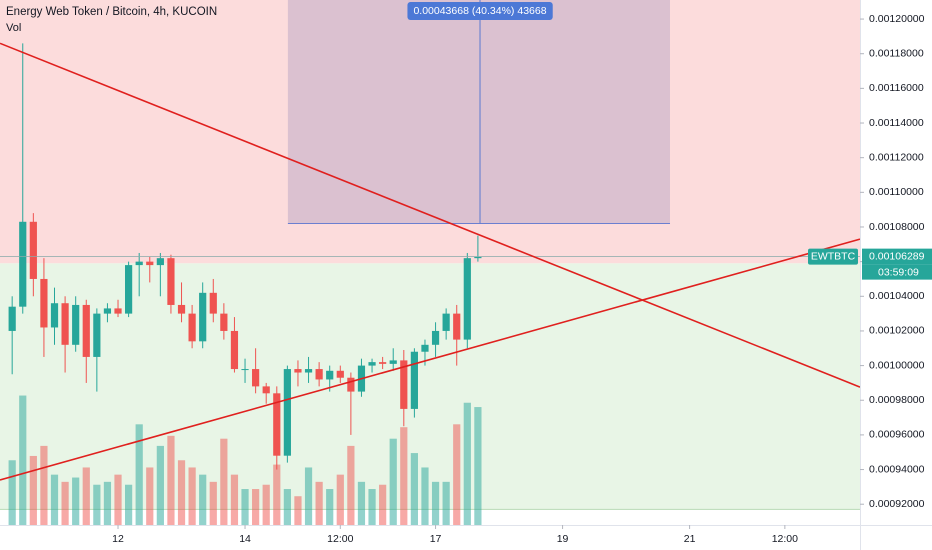 This screenshot has width=932, height=550. What do you see at coordinates (118, 539) in the screenshot?
I see `x-tick-label: 12` at bounding box center [118, 539].